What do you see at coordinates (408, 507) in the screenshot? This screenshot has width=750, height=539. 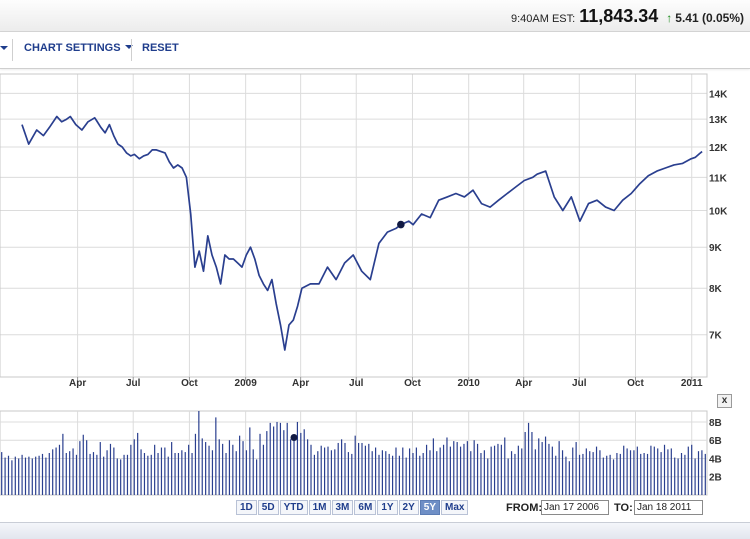 I see `range-button-2y: 2Y` at bounding box center [408, 507].